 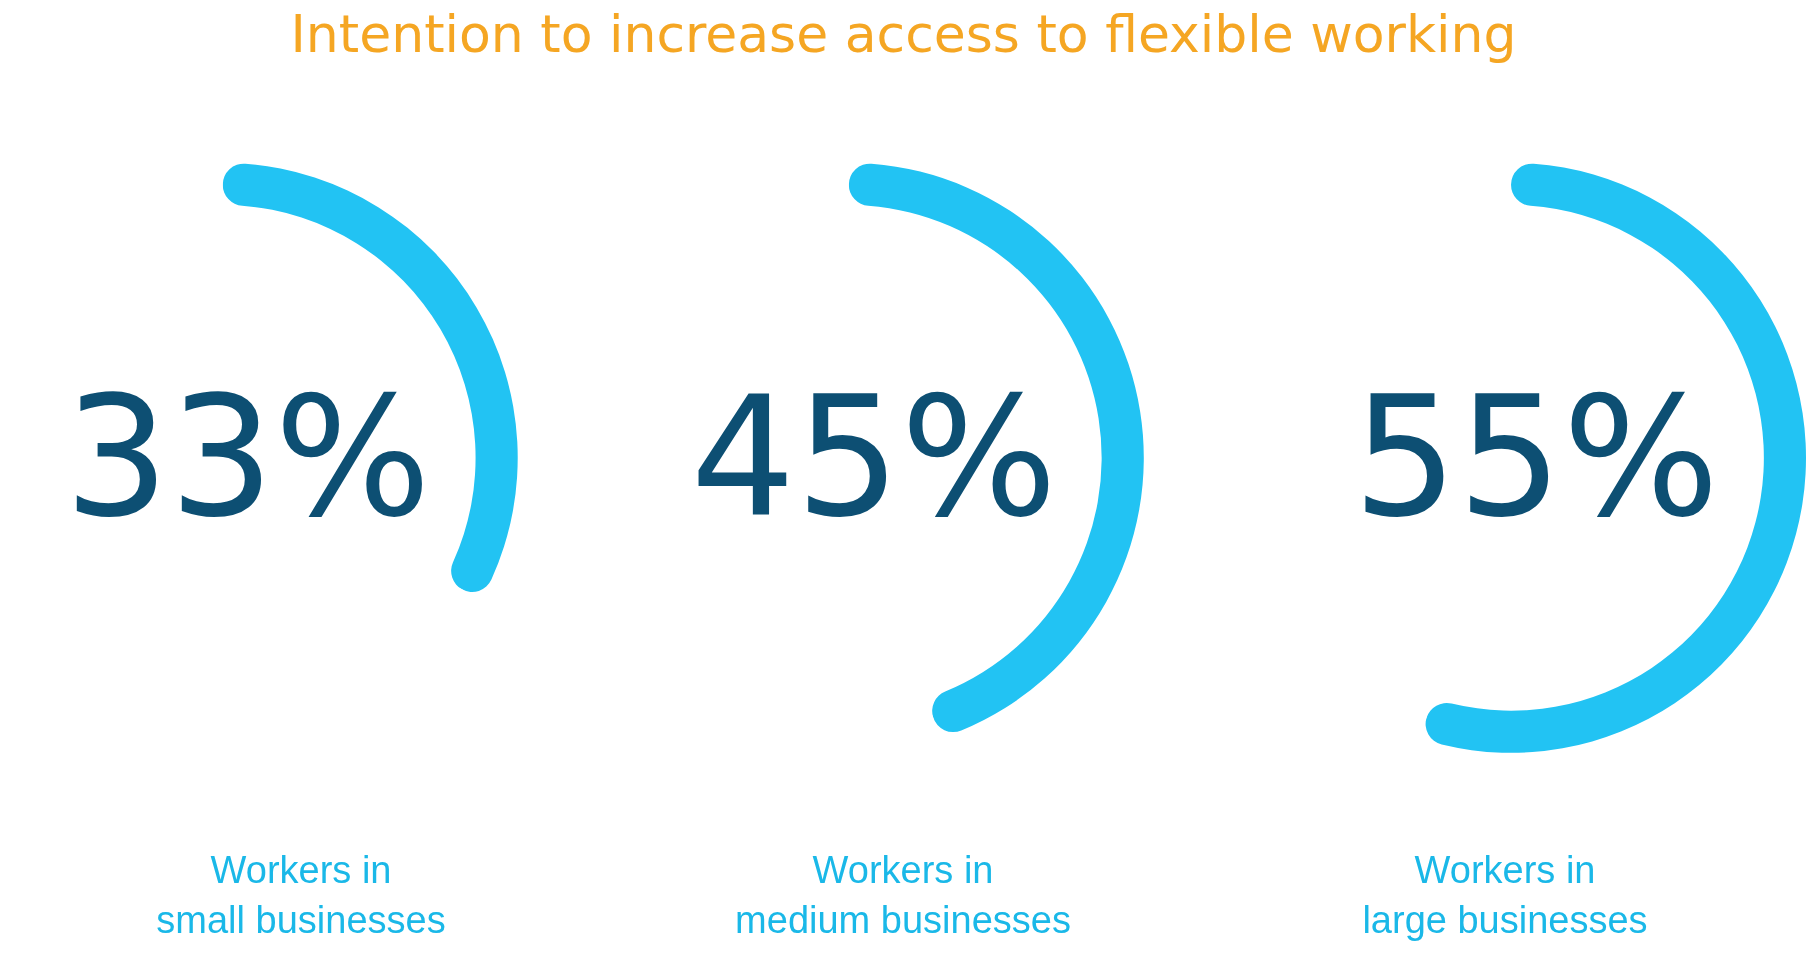 I want to click on text: Workers in large businesses, so click(x=1505, y=895).